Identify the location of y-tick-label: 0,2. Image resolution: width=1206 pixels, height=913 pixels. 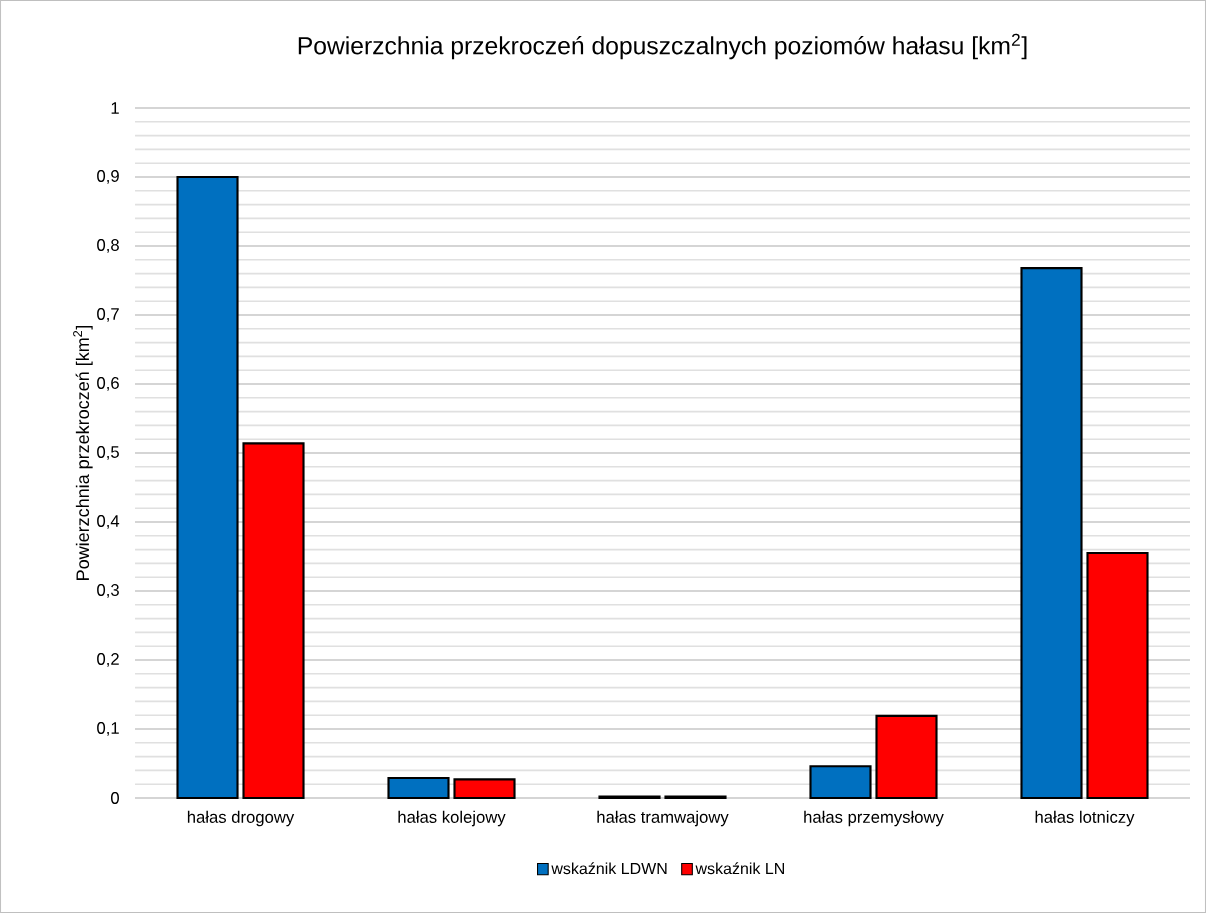
(108, 660).